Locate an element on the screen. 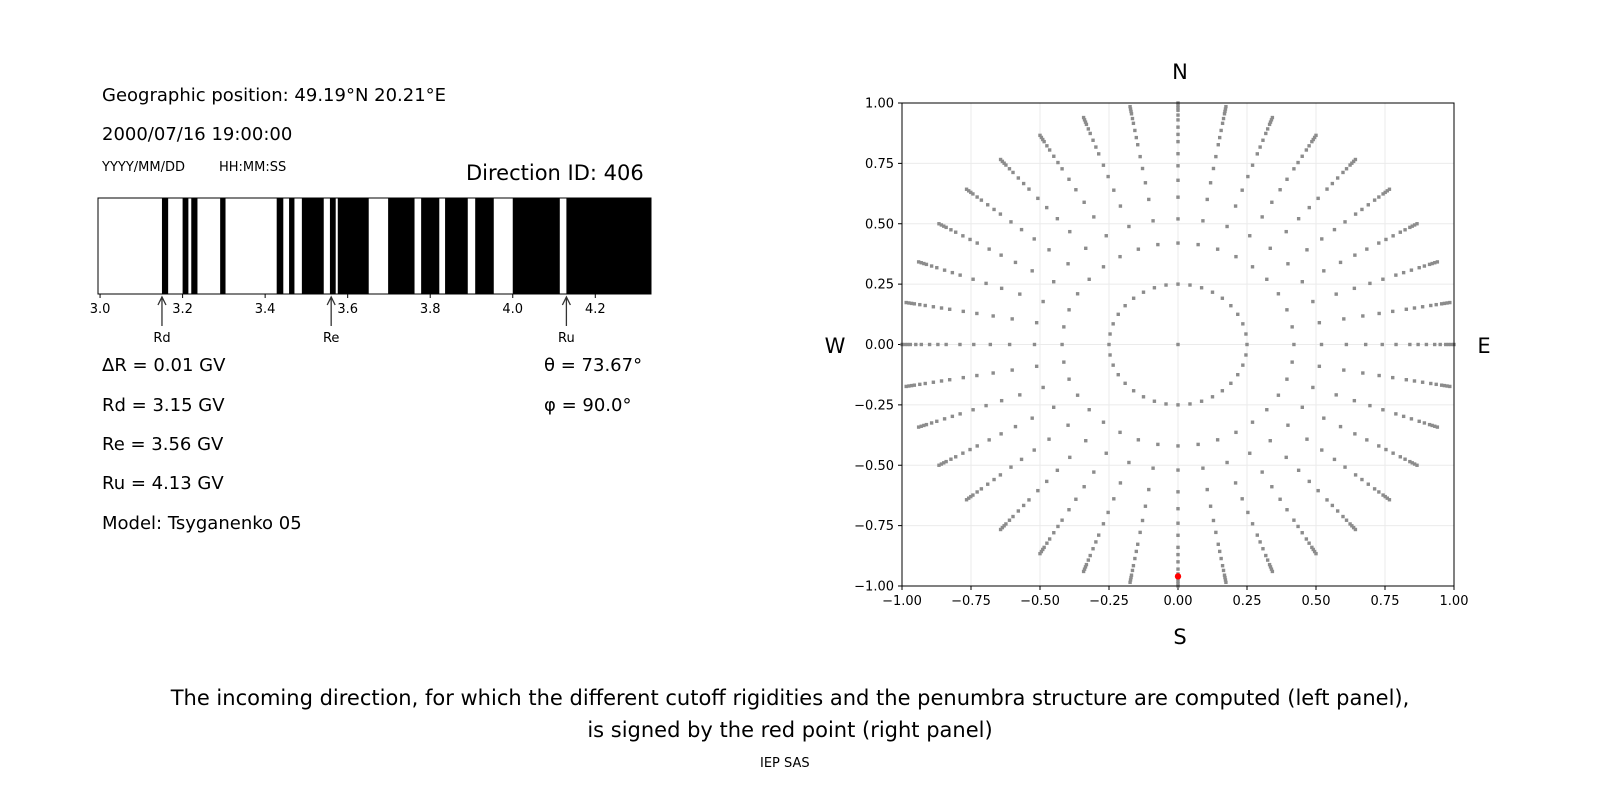  compass-south: S is located at coordinates (1179, 637).